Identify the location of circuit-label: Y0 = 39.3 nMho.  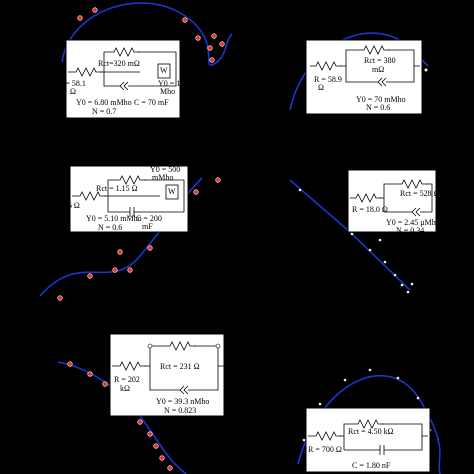
(182, 401).